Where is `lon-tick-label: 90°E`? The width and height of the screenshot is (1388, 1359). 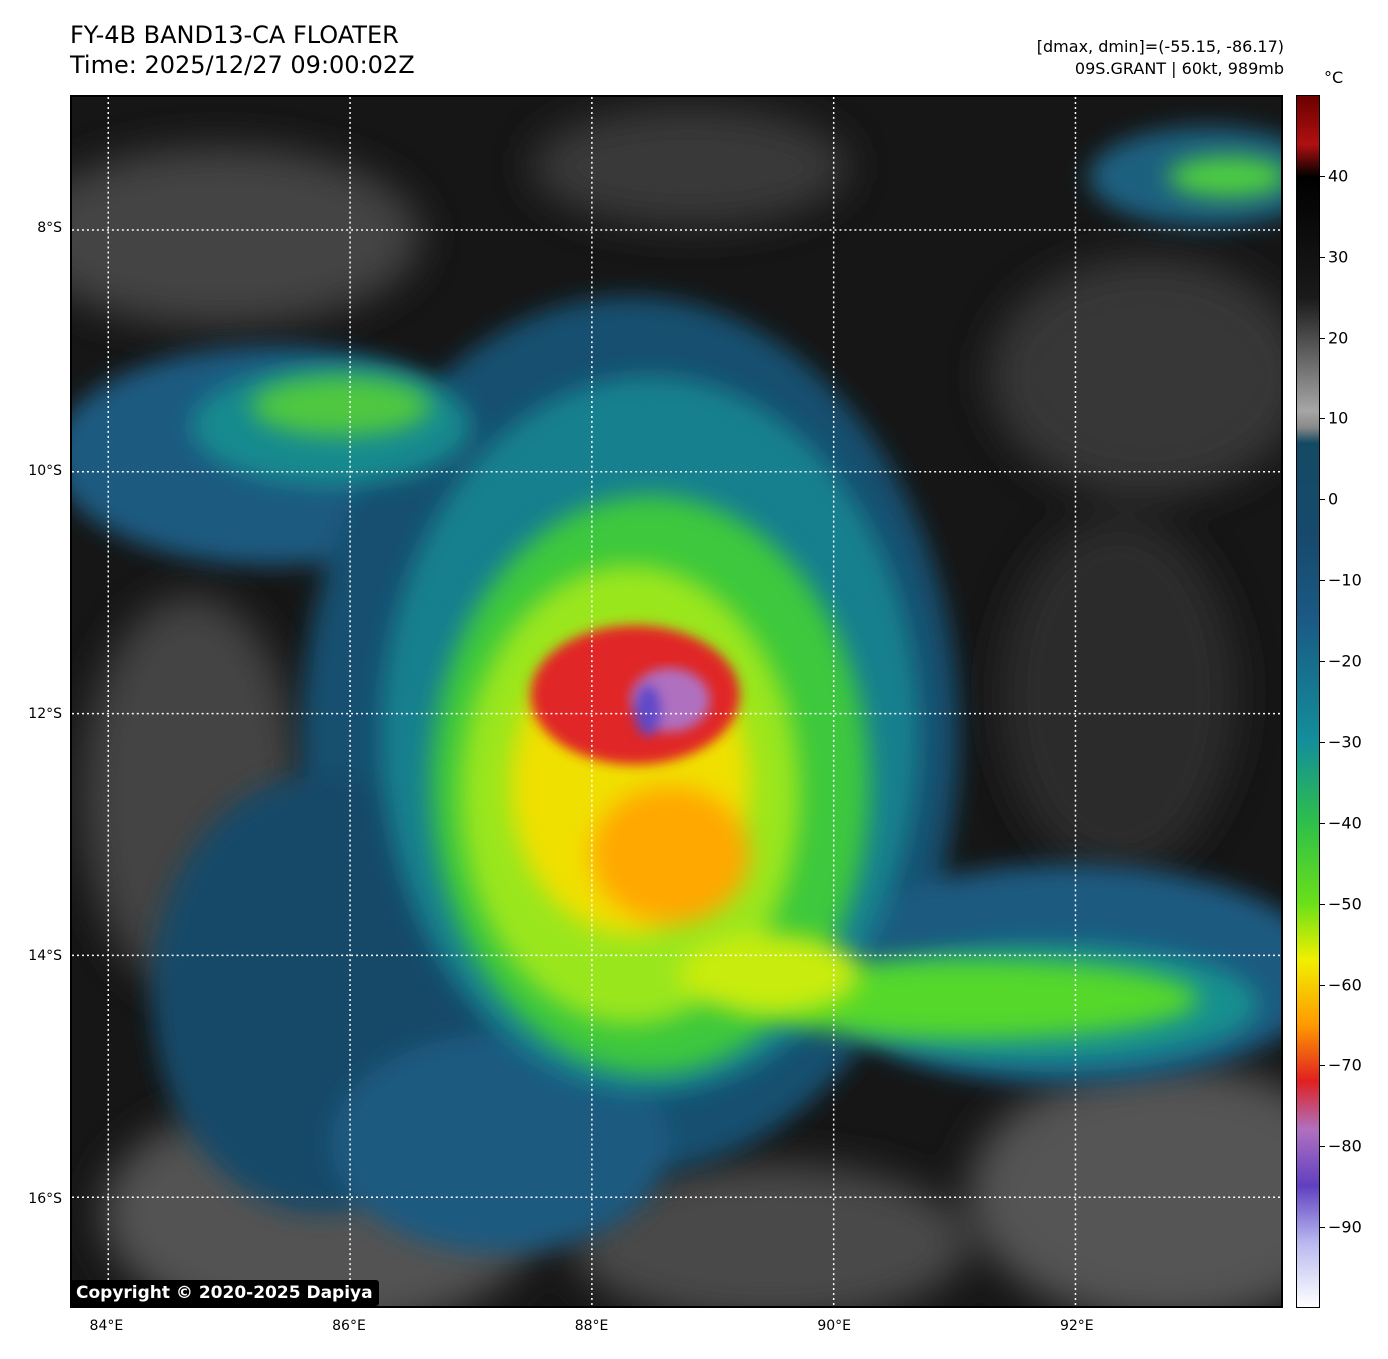 lon-tick-label: 90°E is located at coordinates (834, 1326).